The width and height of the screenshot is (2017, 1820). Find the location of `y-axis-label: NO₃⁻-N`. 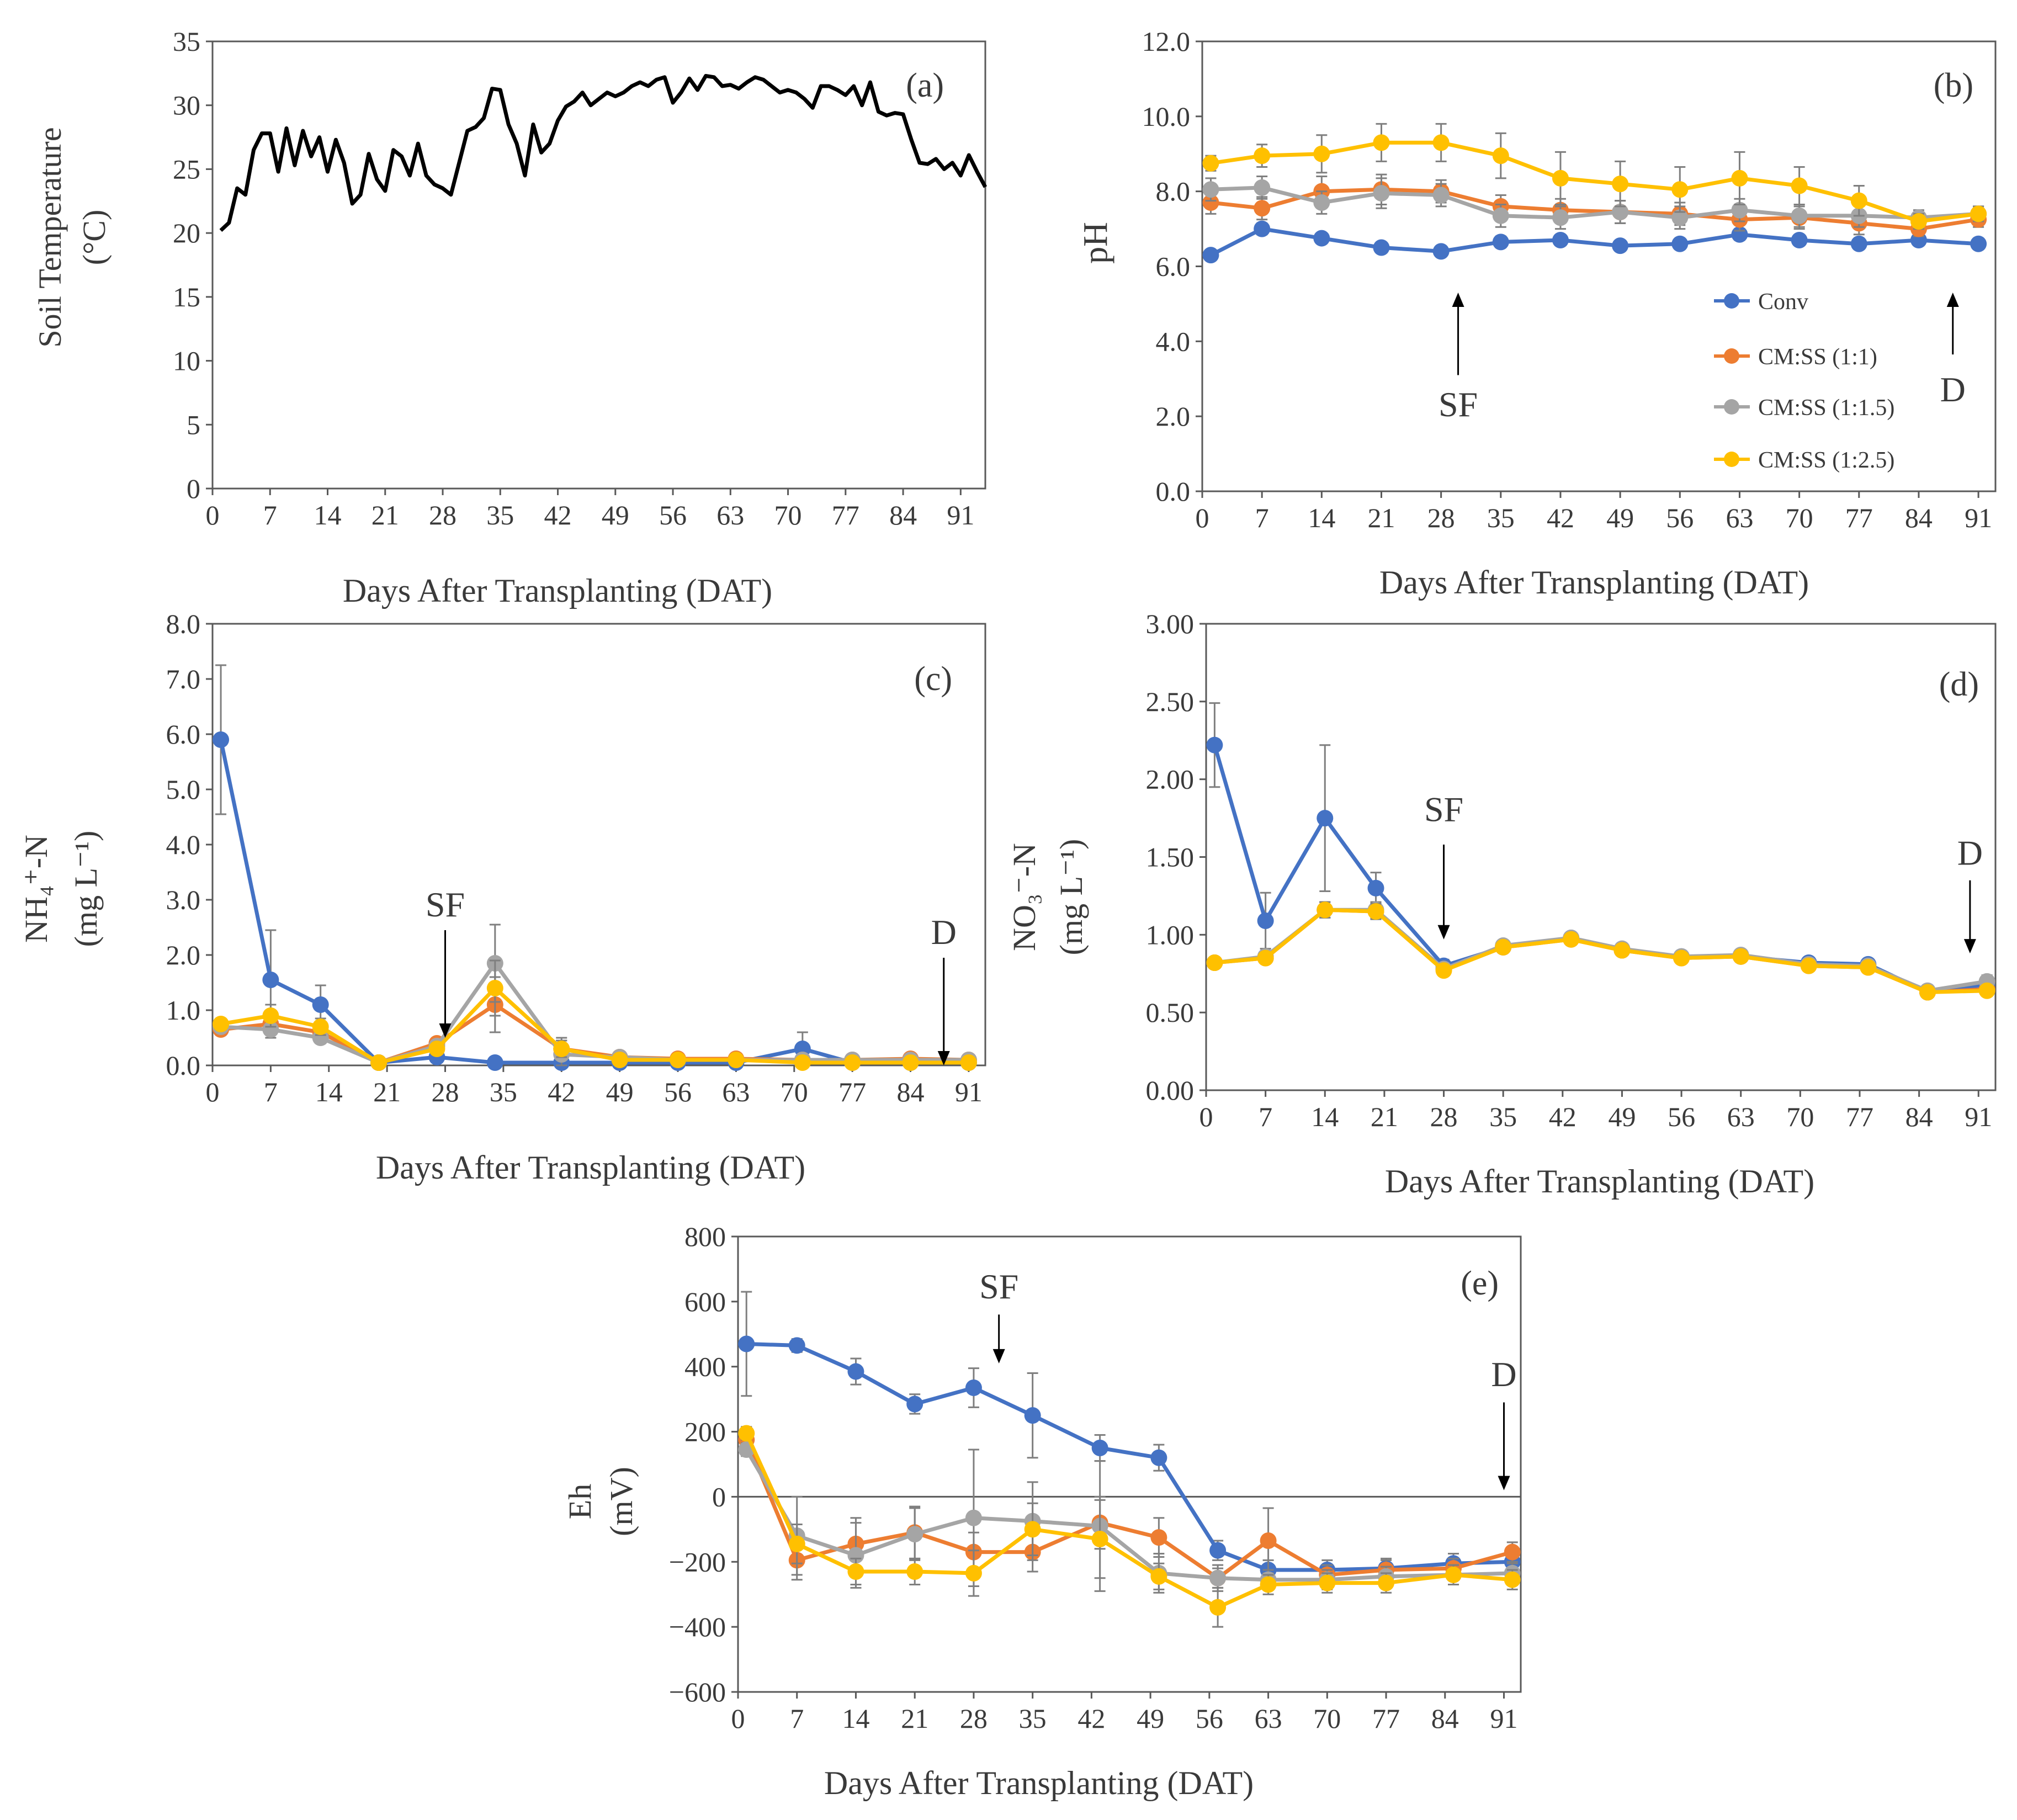

y-axis-label: NO₃⁻-N is located at coordinates (1024, 897).